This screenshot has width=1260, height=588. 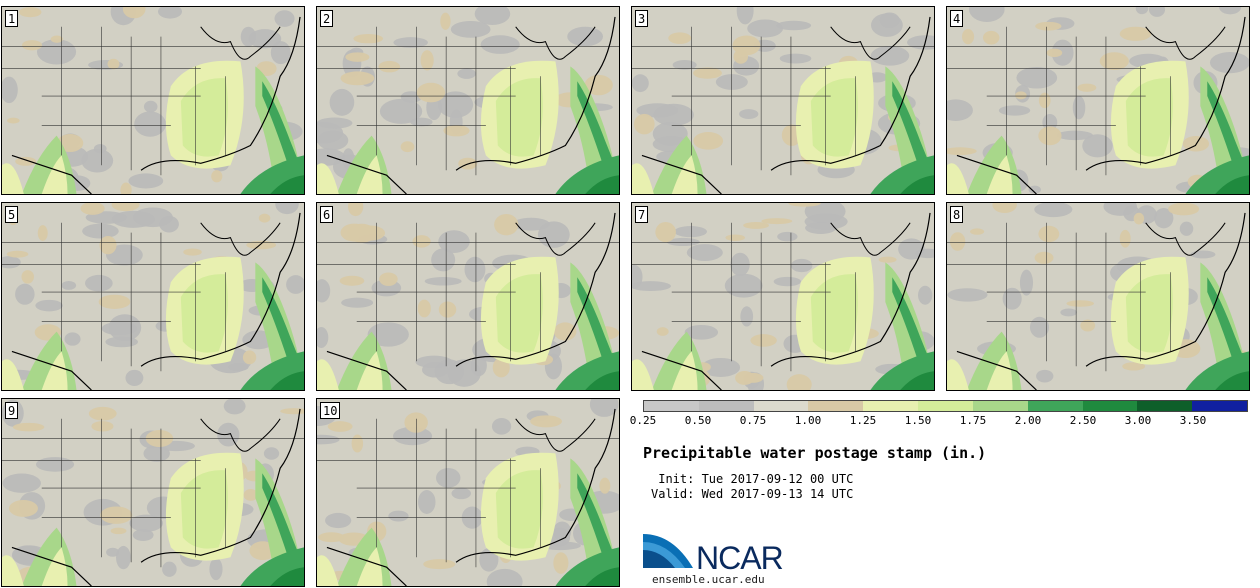 I want to click on colorbar-label: 0.25, so click(x=643, y=420).